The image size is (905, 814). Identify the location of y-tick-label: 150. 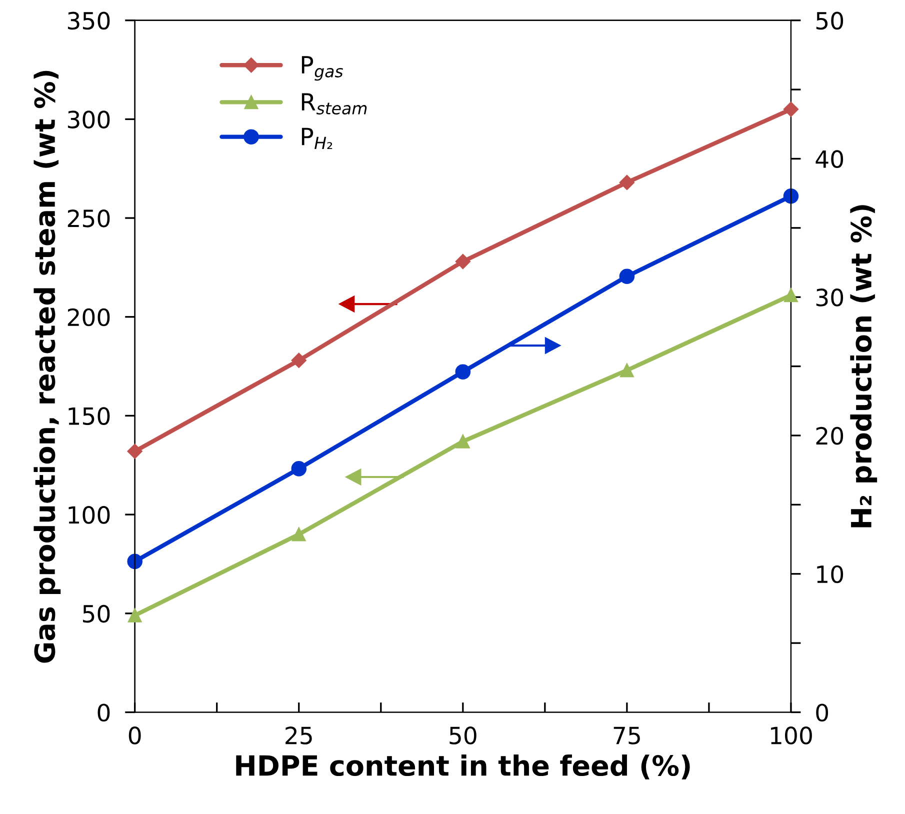
(89, 416).